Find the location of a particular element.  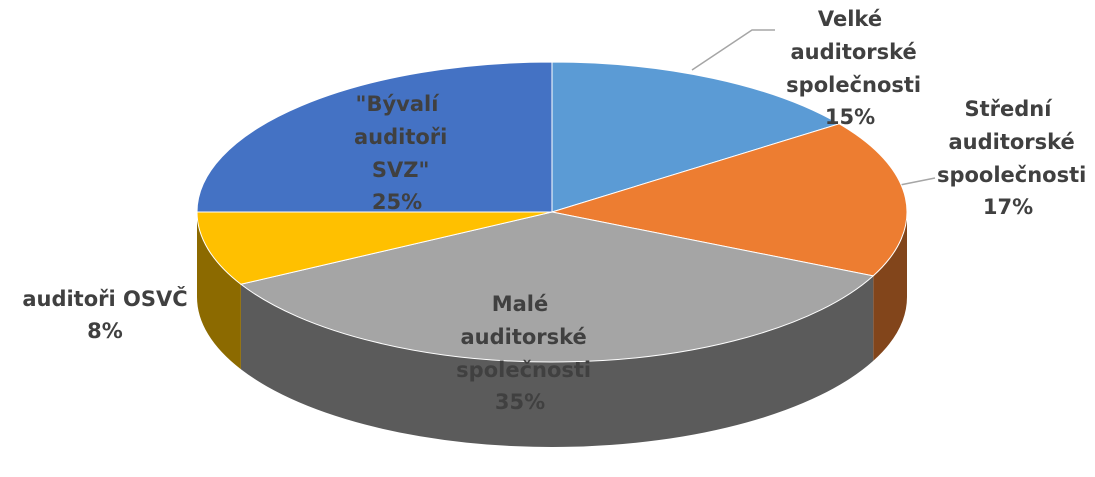

value-label: 25% is located at coordinates (397, 202).